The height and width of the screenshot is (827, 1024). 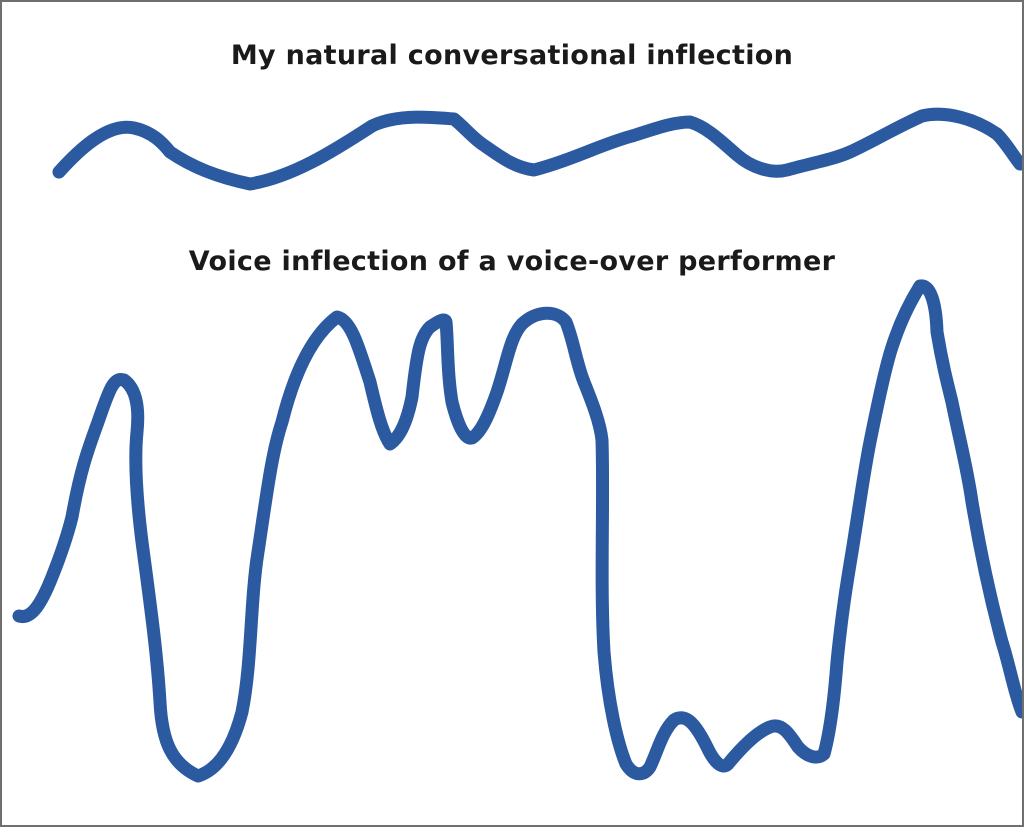 I want to click on natural-inflection-label: My natural conversational inflection, so click(x=512, y=55).